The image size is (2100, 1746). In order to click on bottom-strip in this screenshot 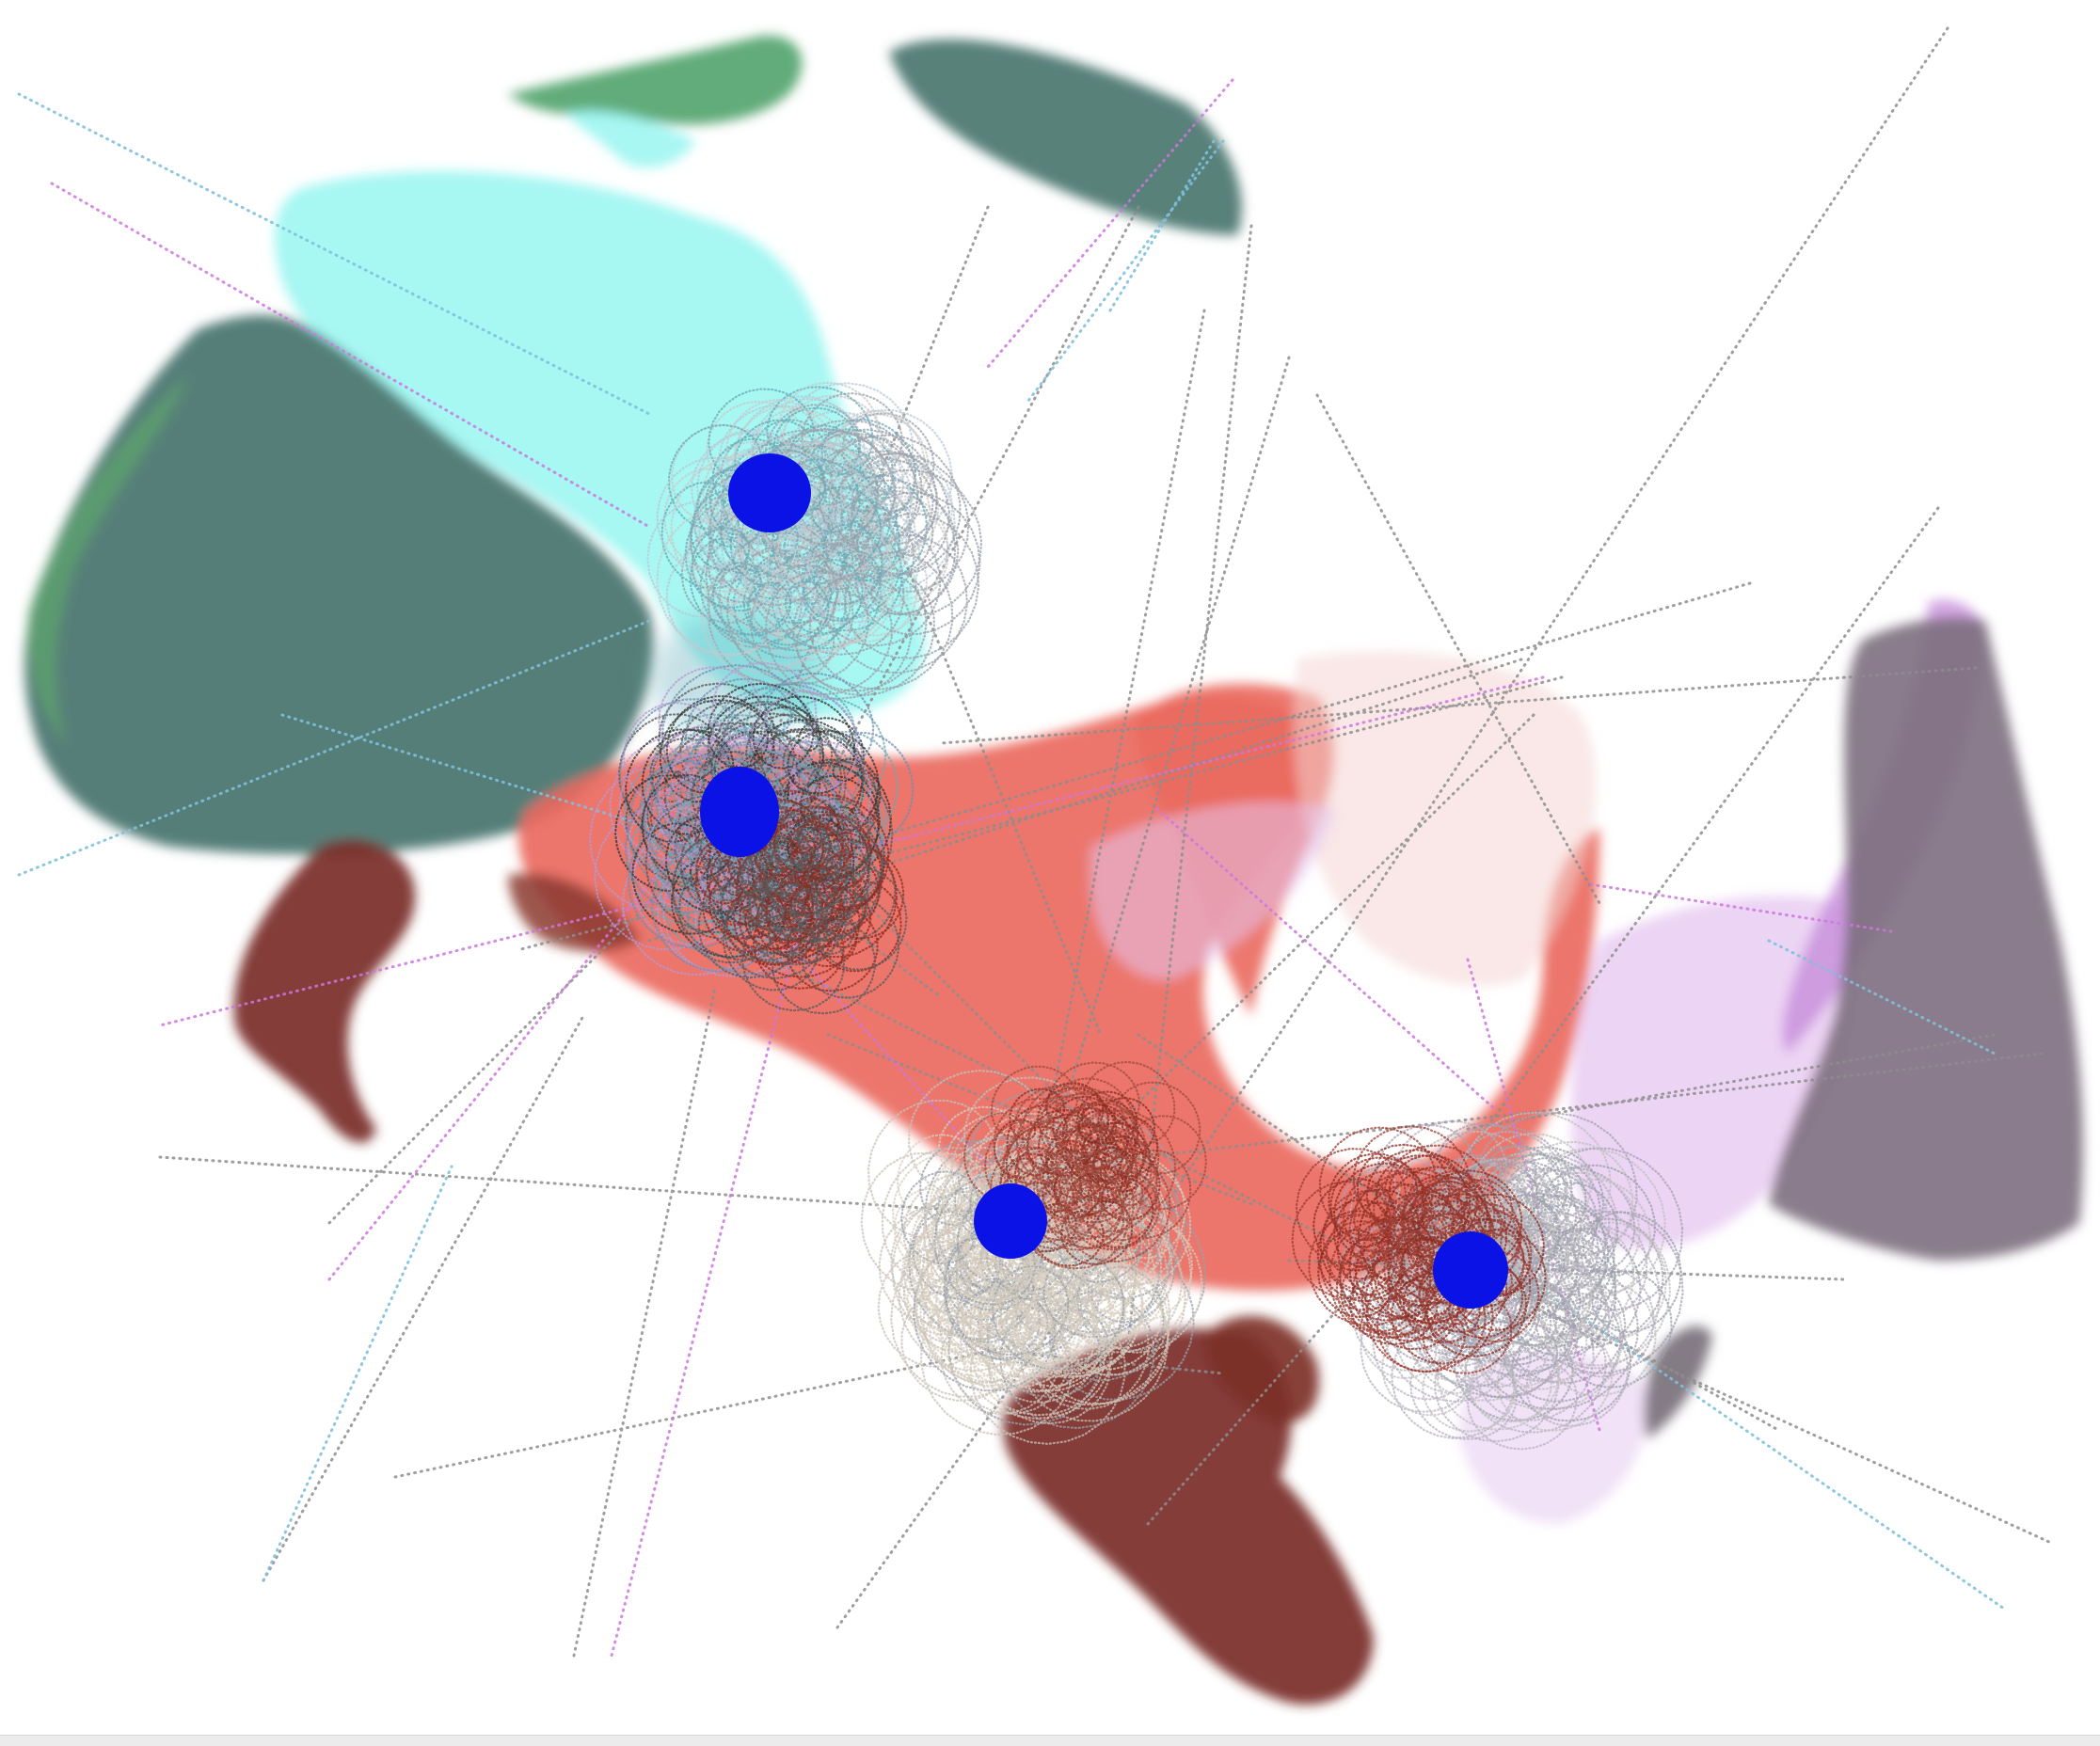, I will do `click(1050, 1740)`.